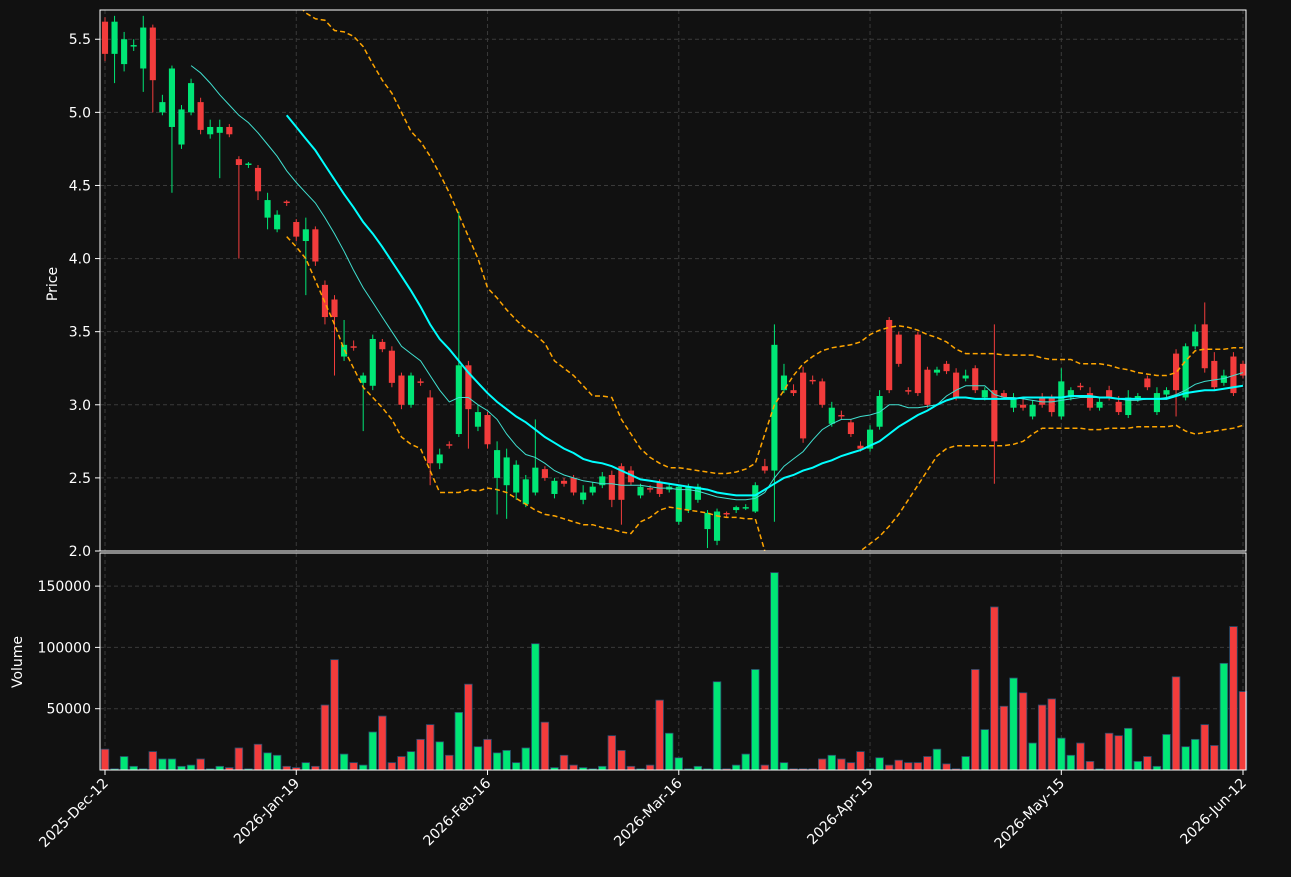 The image size is (1291, 877). Describe the element at coordinates (80, 479) in the screenshot. I see `y-tick-label: 2.5` at that location.